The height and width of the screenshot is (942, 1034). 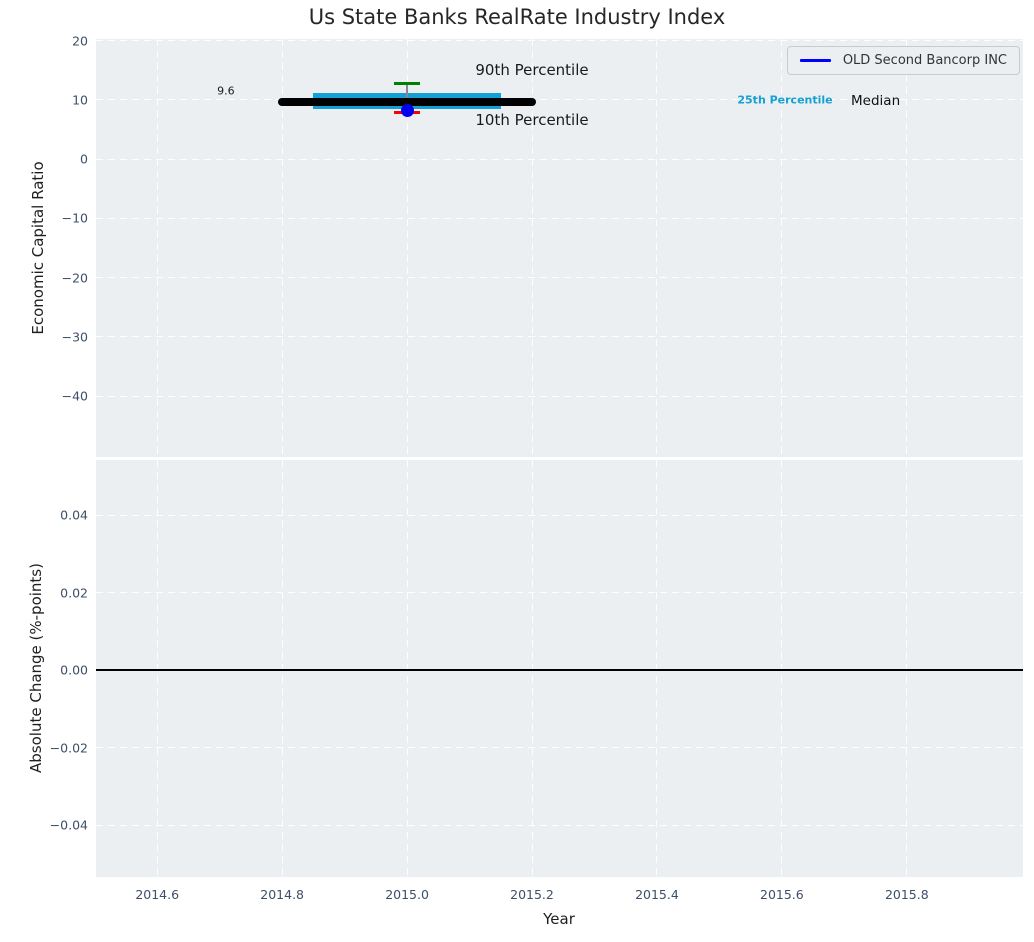 What do you see at coordinates (74, 278) in the screenshot?
I see `y-tick-label: −20` at bounding box center [74, 278].